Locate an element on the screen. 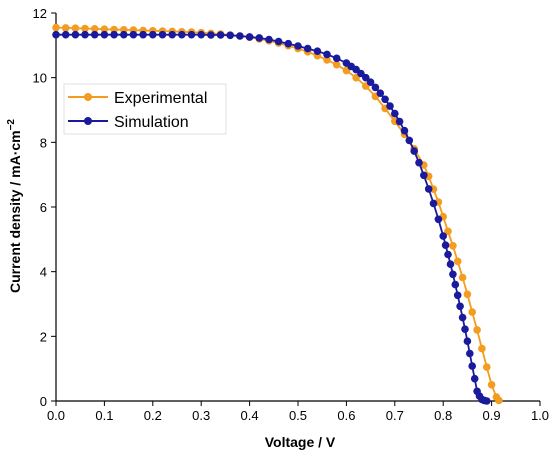 The image size is (550, 458). y-tick-label: 2 is located at coordinates (43, 336).